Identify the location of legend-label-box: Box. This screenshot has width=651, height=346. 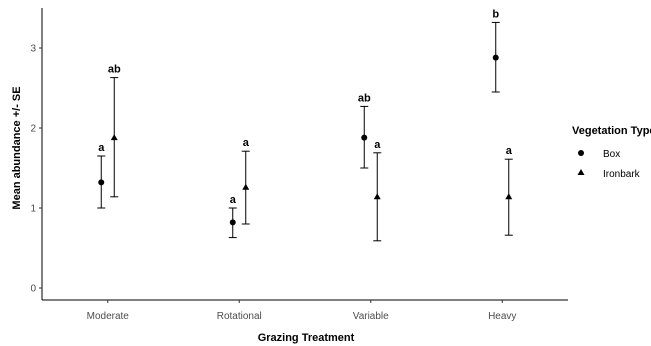
(611, 154).